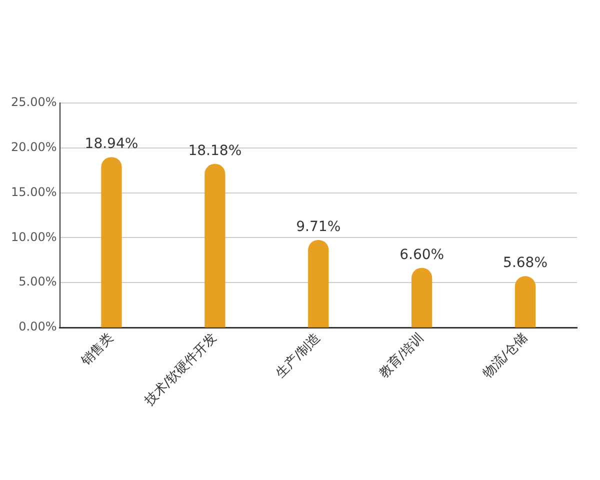 Image resolution: width=600 pixels, height=480 pixels. What do you see at coordinates (33, 102) in the screenshot?
I see `y-tick-label: 25.00%` at bounding box center [33, 102].